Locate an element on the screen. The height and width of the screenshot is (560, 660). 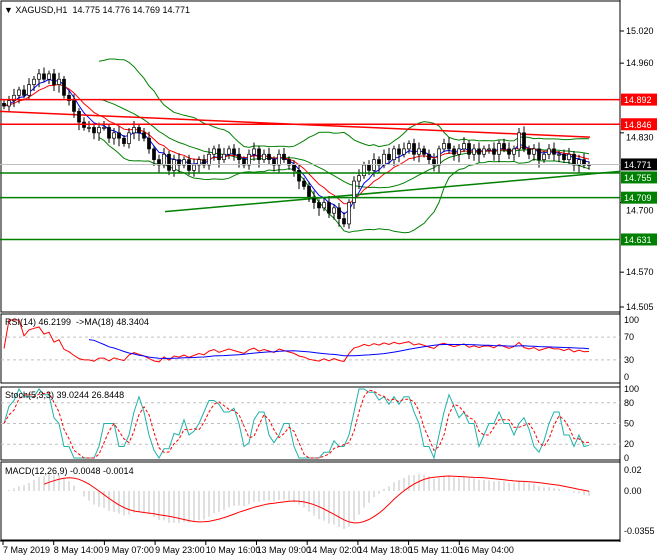
rsi-tick-label: 70 is located at coordinates (629, 337).